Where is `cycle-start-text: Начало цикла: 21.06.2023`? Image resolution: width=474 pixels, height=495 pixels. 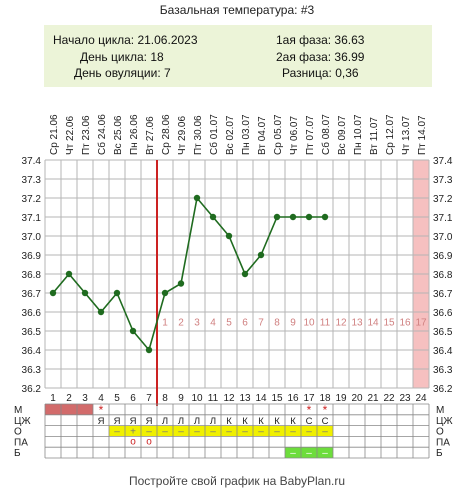
cycle-start-text: Начало цикла: 21.06.2023 is located at coordinates (125, 40).